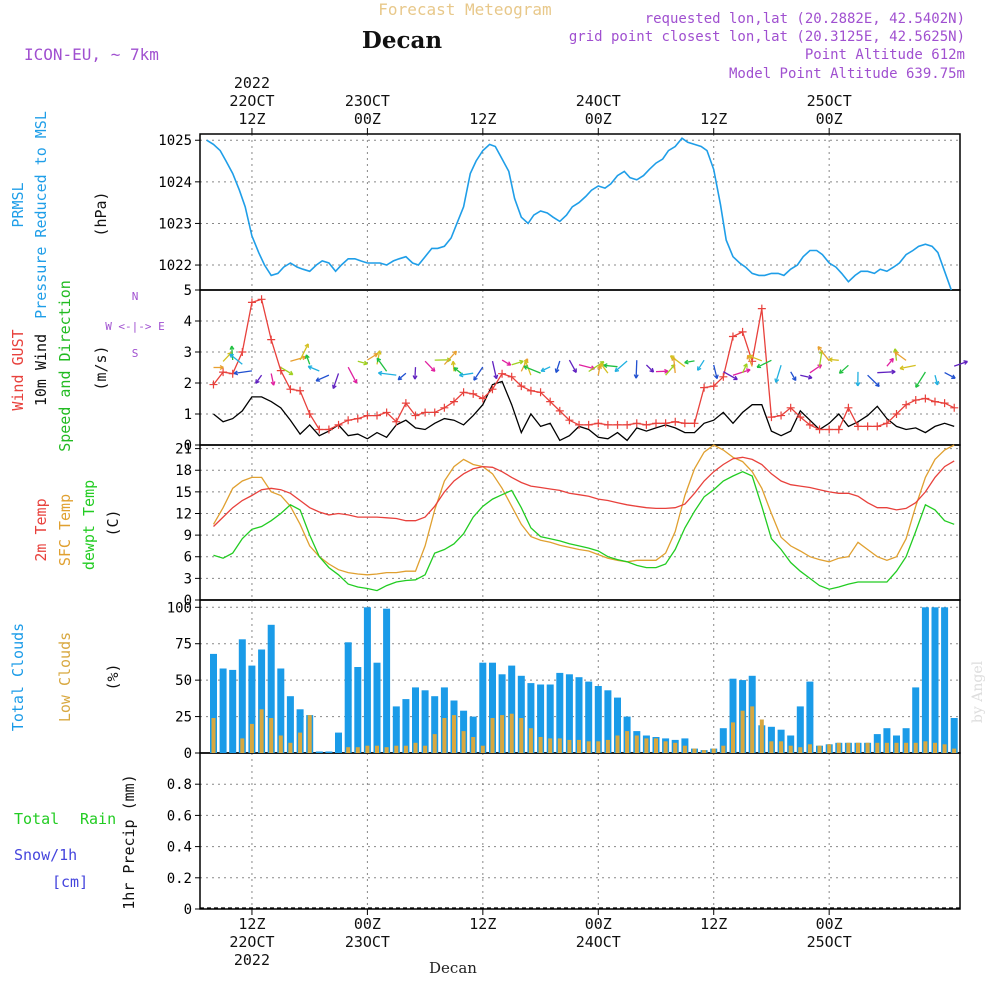 The width and height of the screenshot is (1000, 1004). What do you see at coordinates (135, 353) in the screenshot?
I see `compass-s: S` at bounding box center [135, 353].